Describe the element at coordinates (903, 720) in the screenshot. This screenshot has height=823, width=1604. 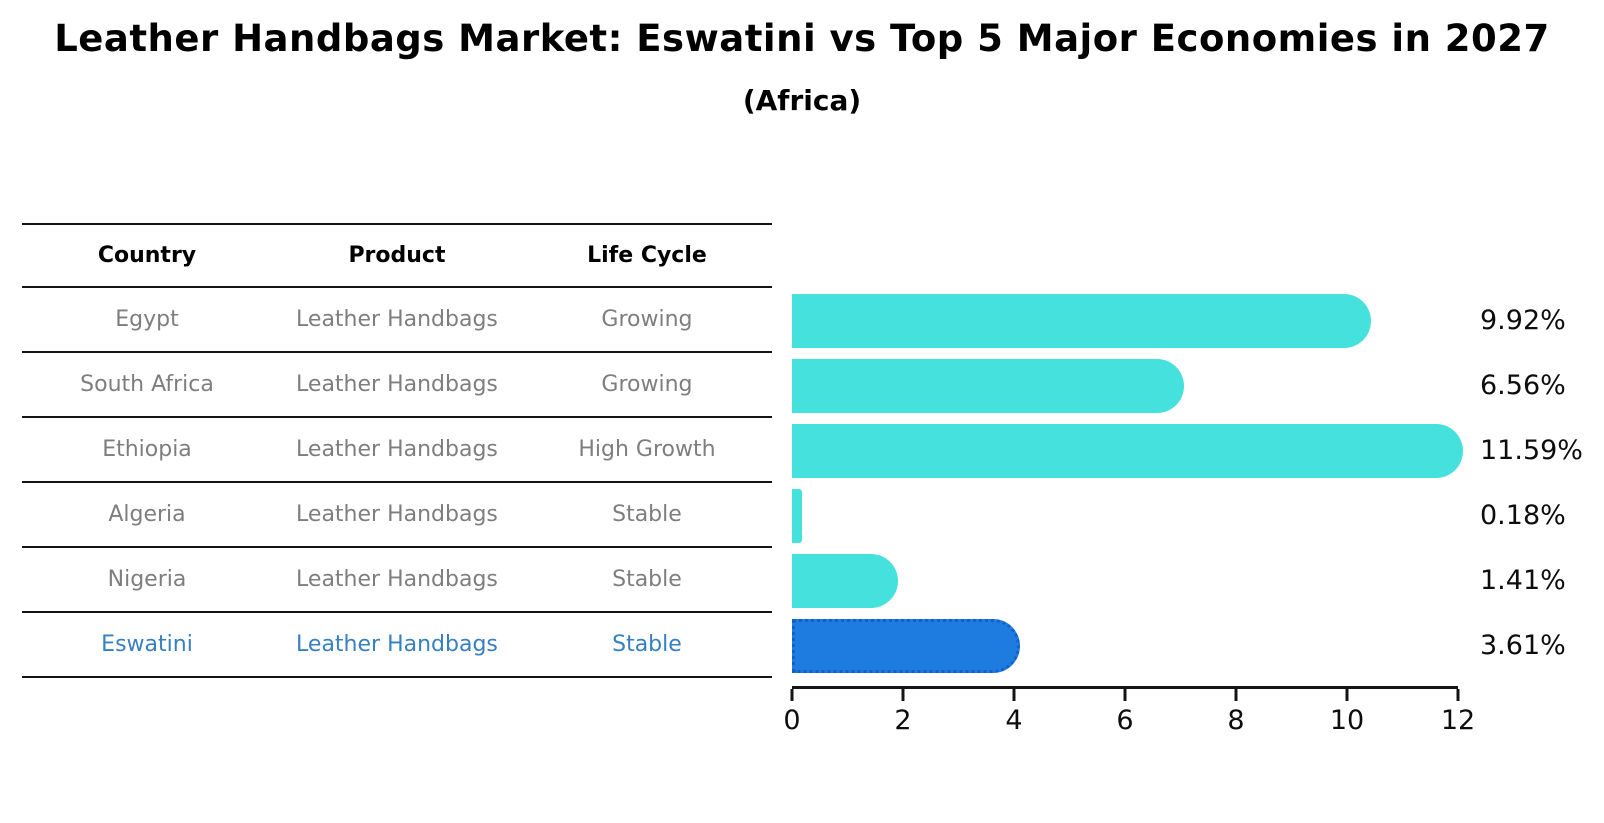
I see `x-axis-tick-label: 2` at that location.